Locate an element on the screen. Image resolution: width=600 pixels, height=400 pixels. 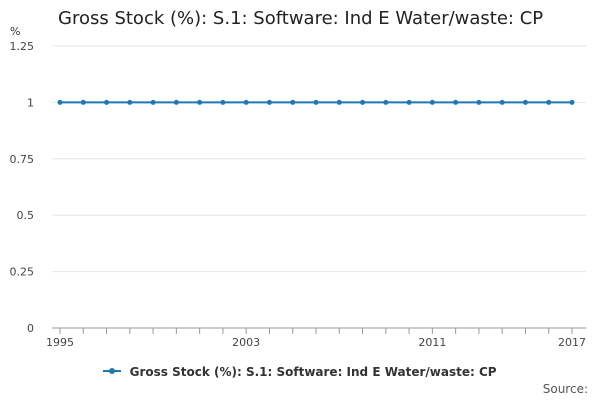
x-tick-label: 1995 is located at coordinates (60, 342).